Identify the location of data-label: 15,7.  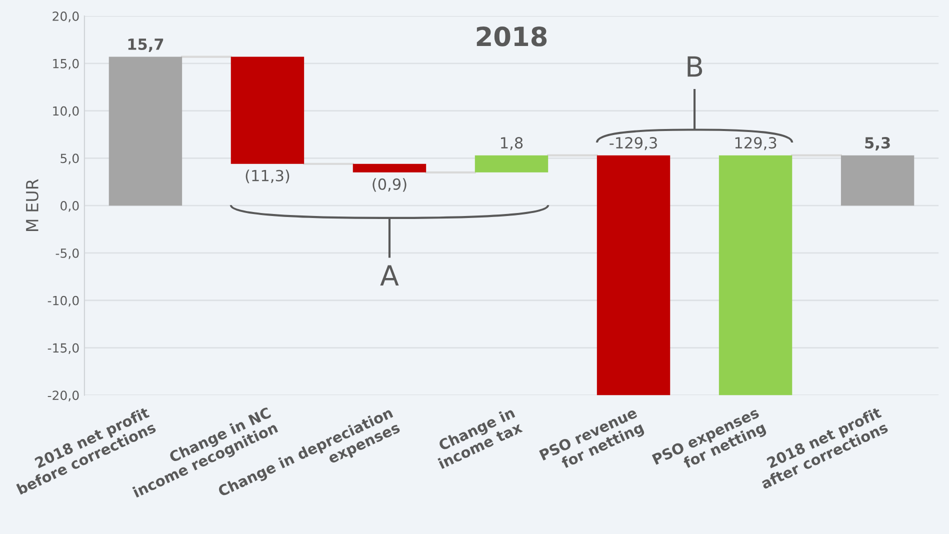
(146, 45).